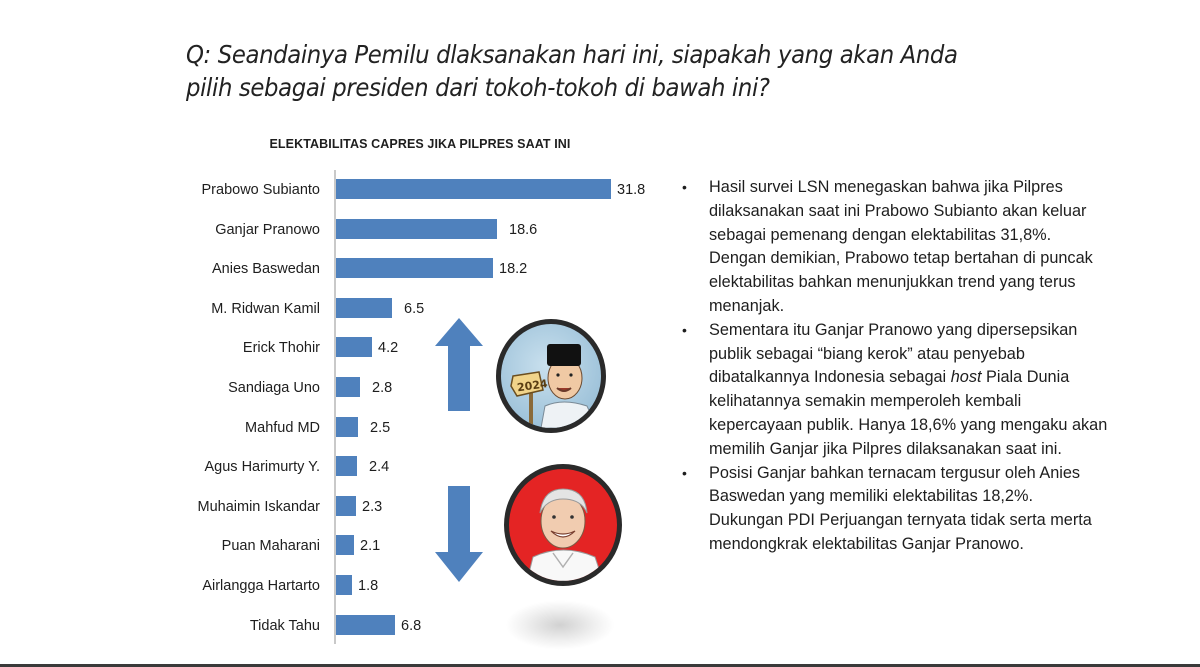 The image size is (1200, 667). Describe the element at coordinates (563, 525) in the screenshot. I see `ganjar-caricature-icon` at that location.